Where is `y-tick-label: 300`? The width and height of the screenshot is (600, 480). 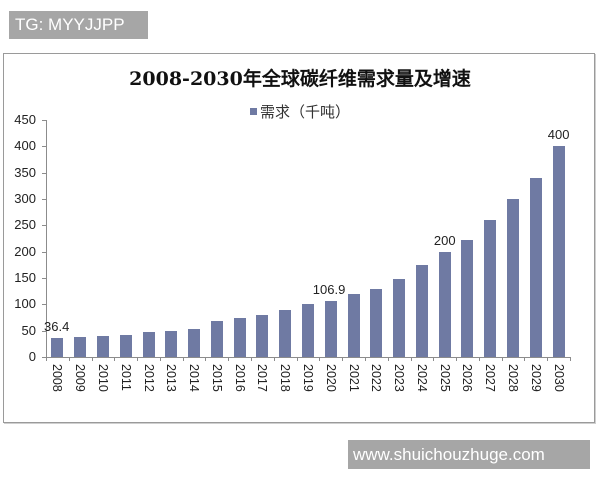
y-tick-label: 300 is located at coordinates (25, 198).